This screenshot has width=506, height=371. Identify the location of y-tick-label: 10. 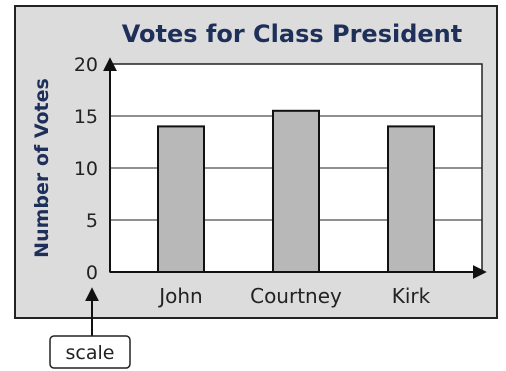
(86, 169).